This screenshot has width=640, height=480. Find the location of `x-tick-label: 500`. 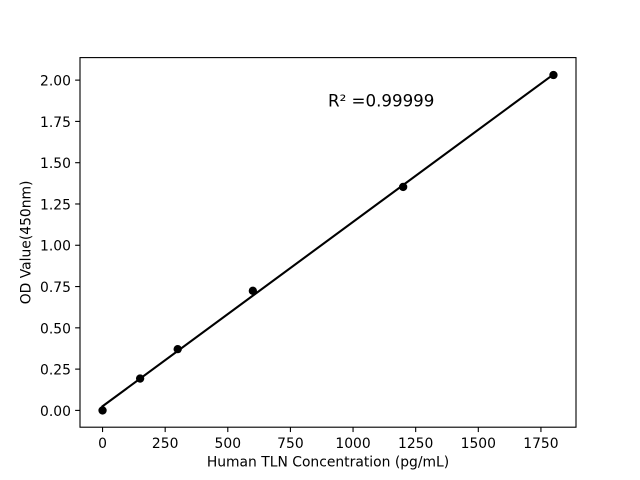

x-tick-label: 500 is located at coordinates (228, 444).